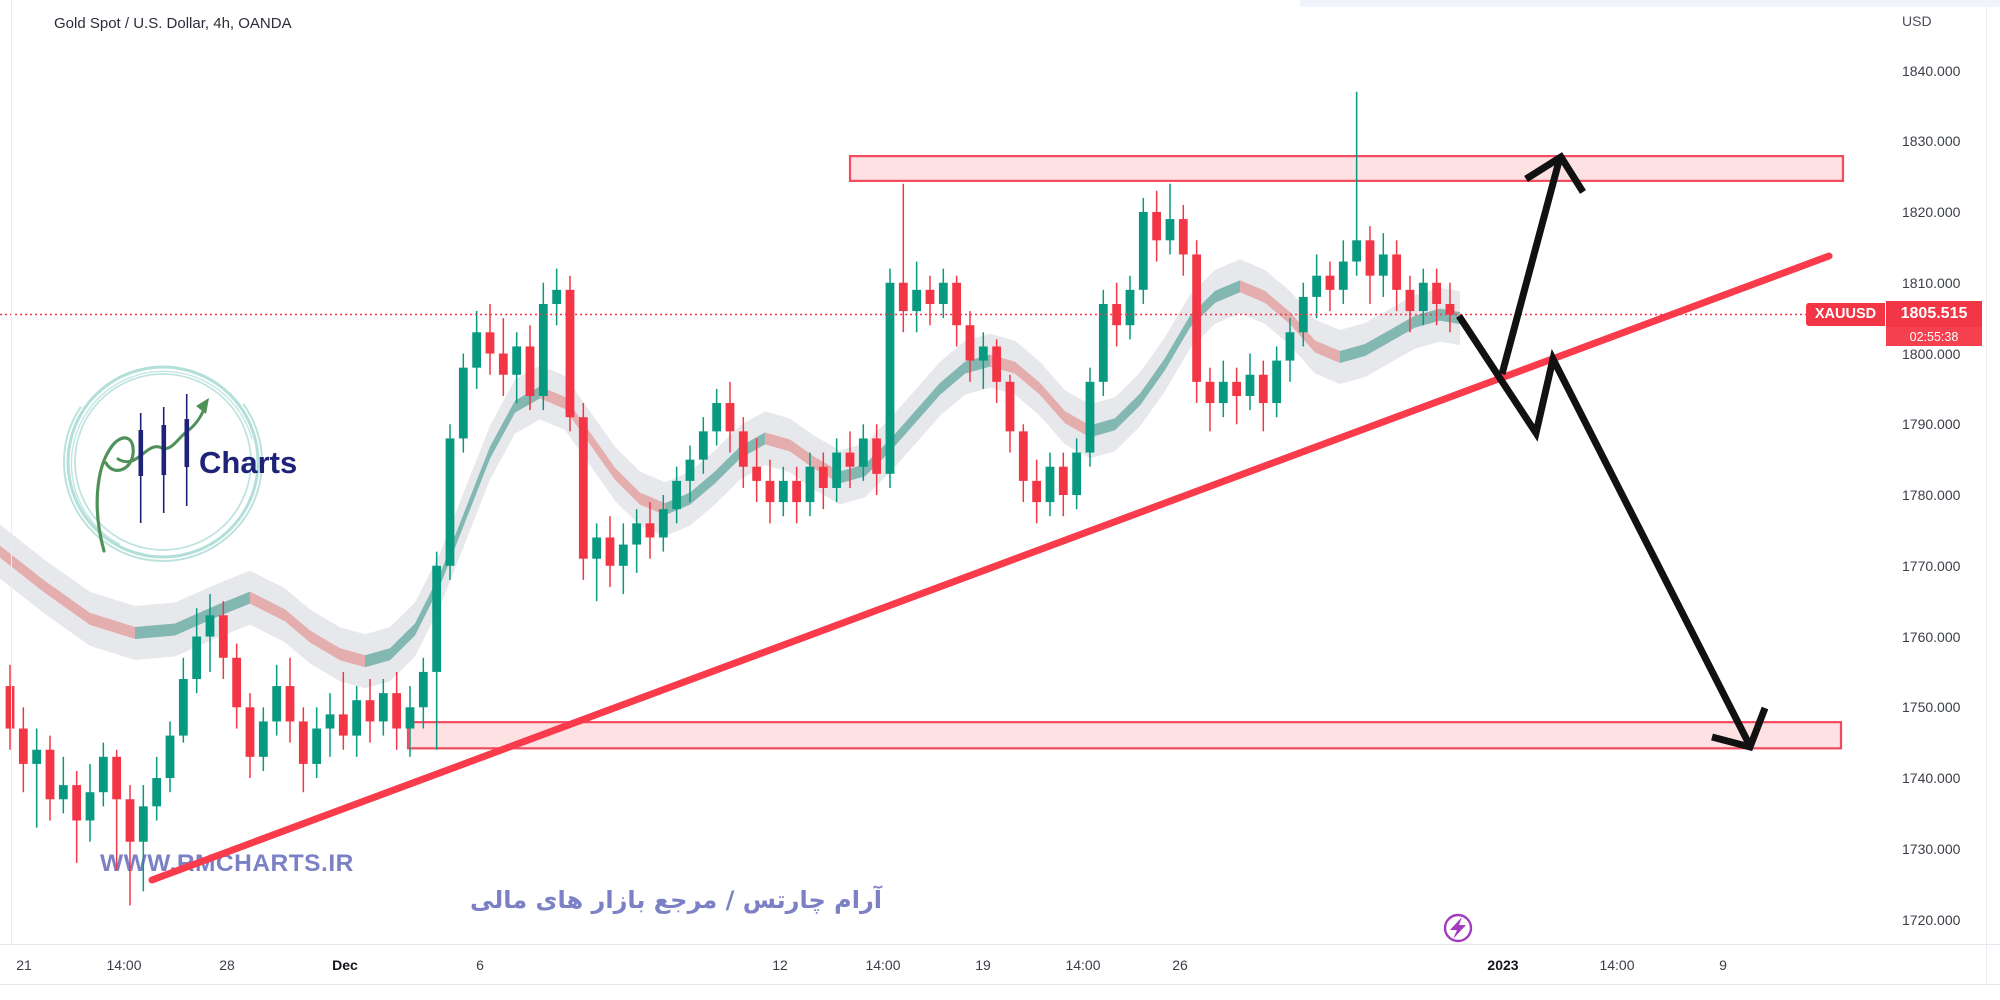  What do you see at coordinates (1934, 337) in the screenshot?
I see `bar-countdown-label: 02:55:38` at bounding box center [1934, 337].